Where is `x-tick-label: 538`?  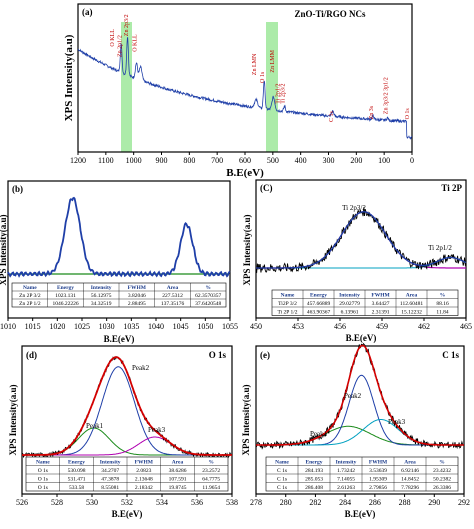 x-tick-label: 538 is located at coordinates (232, 502).